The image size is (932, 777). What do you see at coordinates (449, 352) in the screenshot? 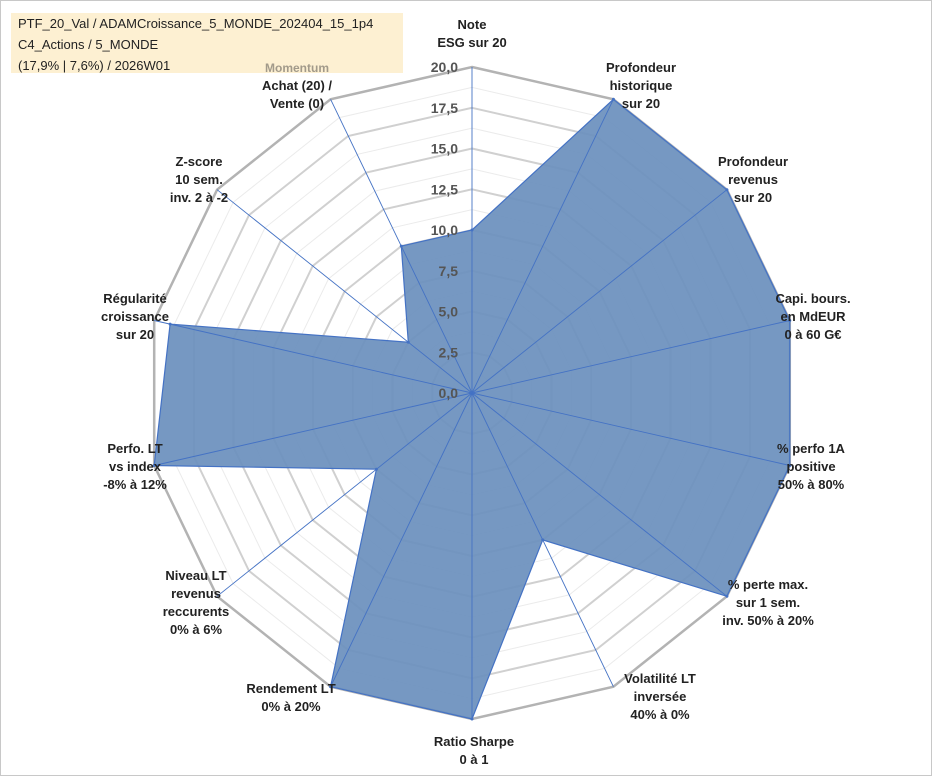
I see `tick-label: 2,5` at bounding box center [449, 352].